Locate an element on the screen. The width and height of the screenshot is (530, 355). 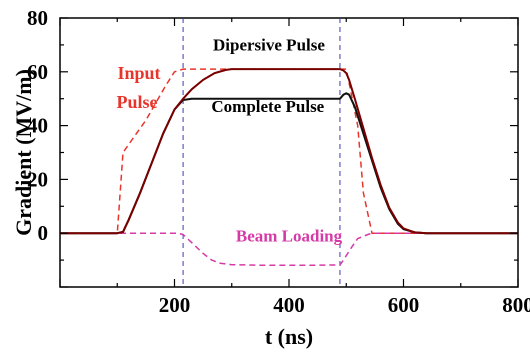
x-axis-label: t (ns) is located at coordinates (289, 336).